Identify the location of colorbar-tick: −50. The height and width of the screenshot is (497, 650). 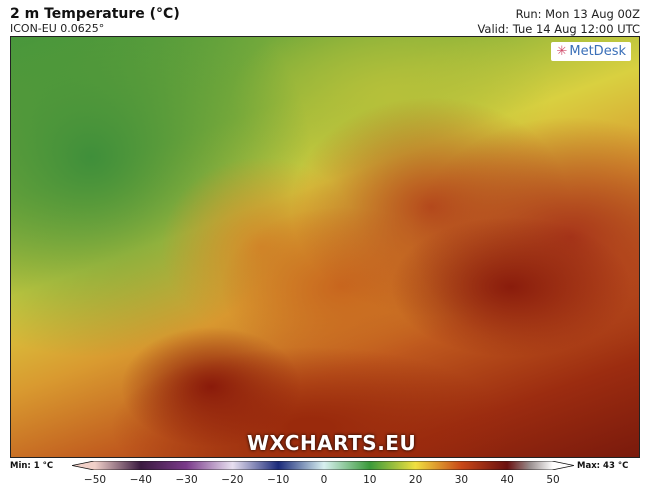
(95, 480).